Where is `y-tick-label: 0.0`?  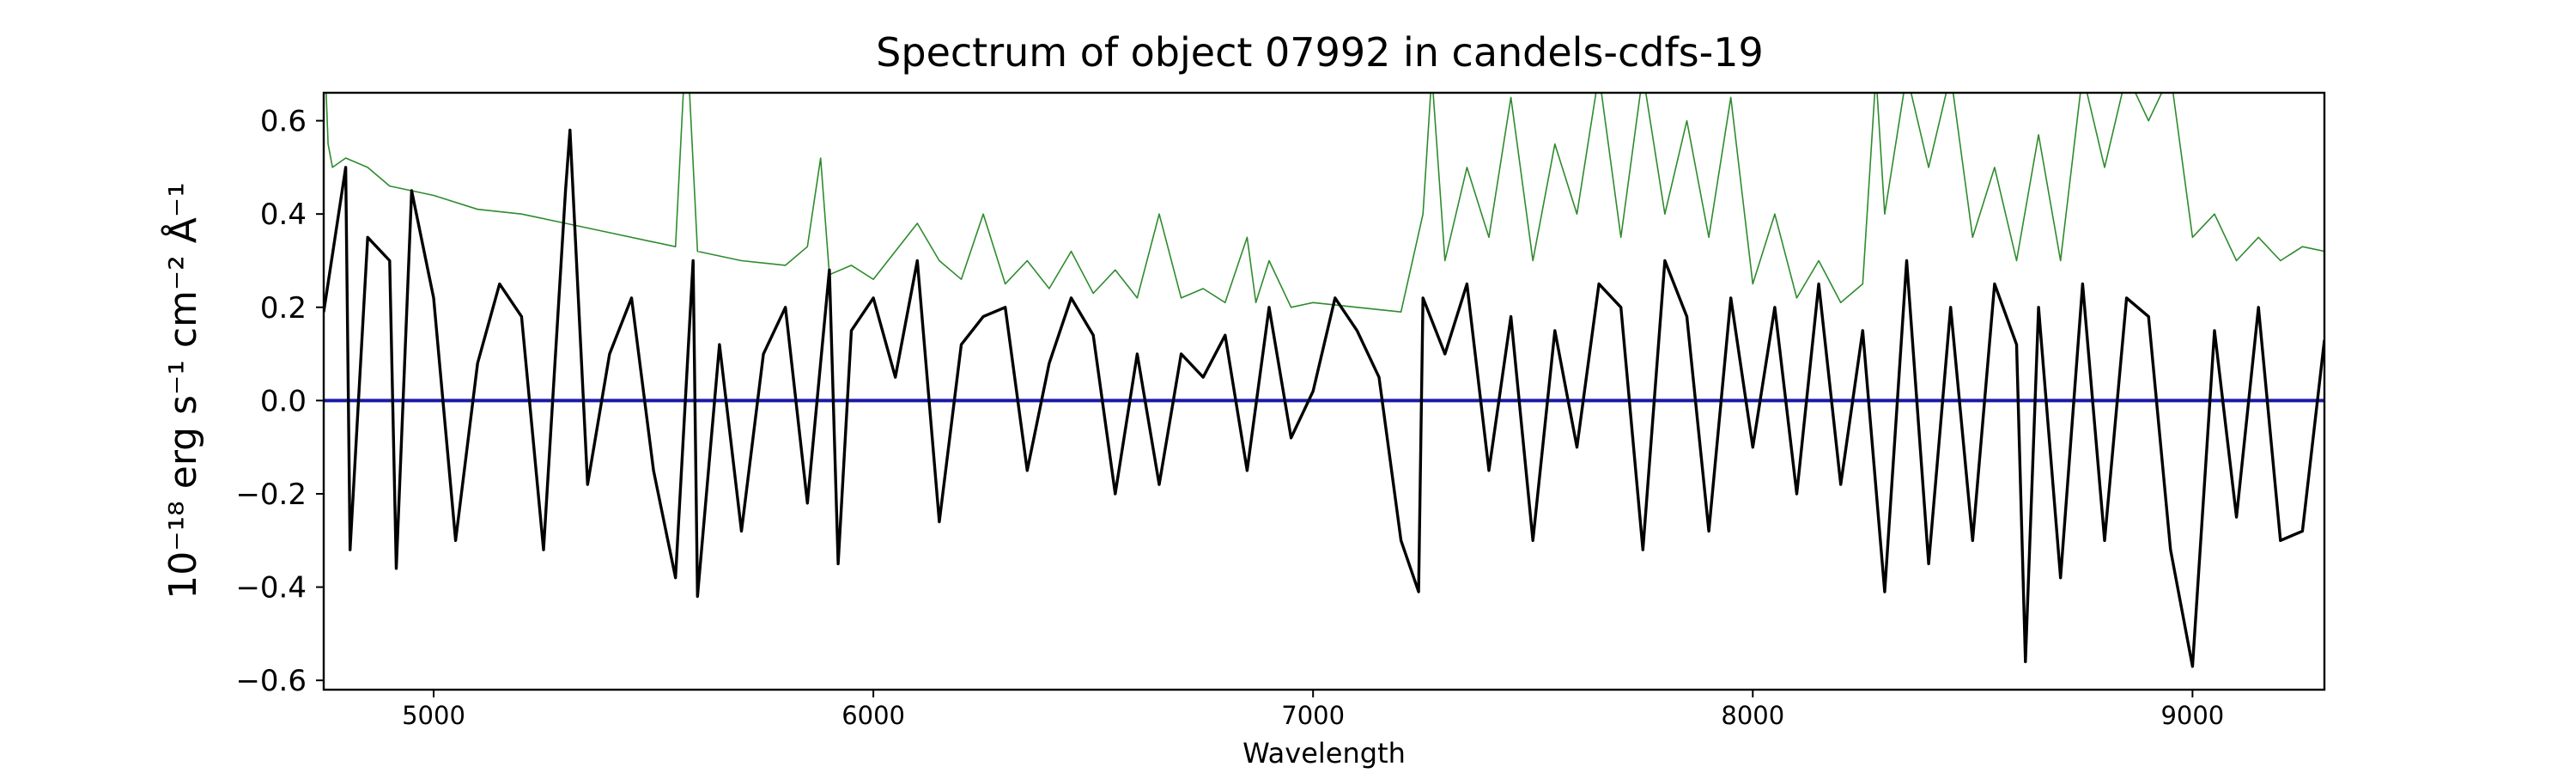 y-tick-label: 0.0 is located at coordinates (283, 401).